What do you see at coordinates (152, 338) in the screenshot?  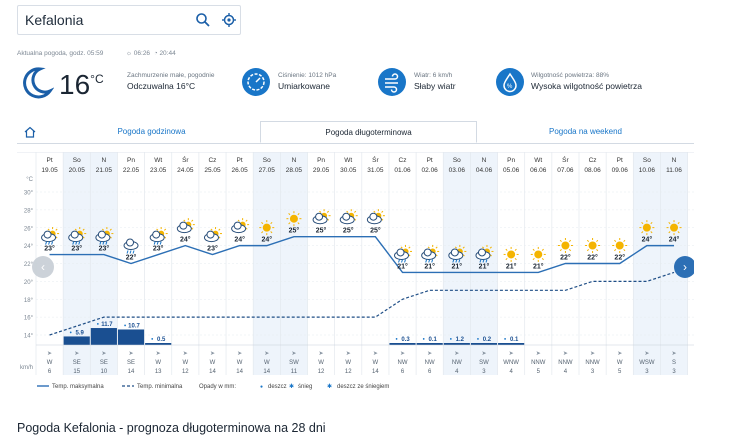 I see `raindrop-icon: ●` at bounding box center [152, 338].